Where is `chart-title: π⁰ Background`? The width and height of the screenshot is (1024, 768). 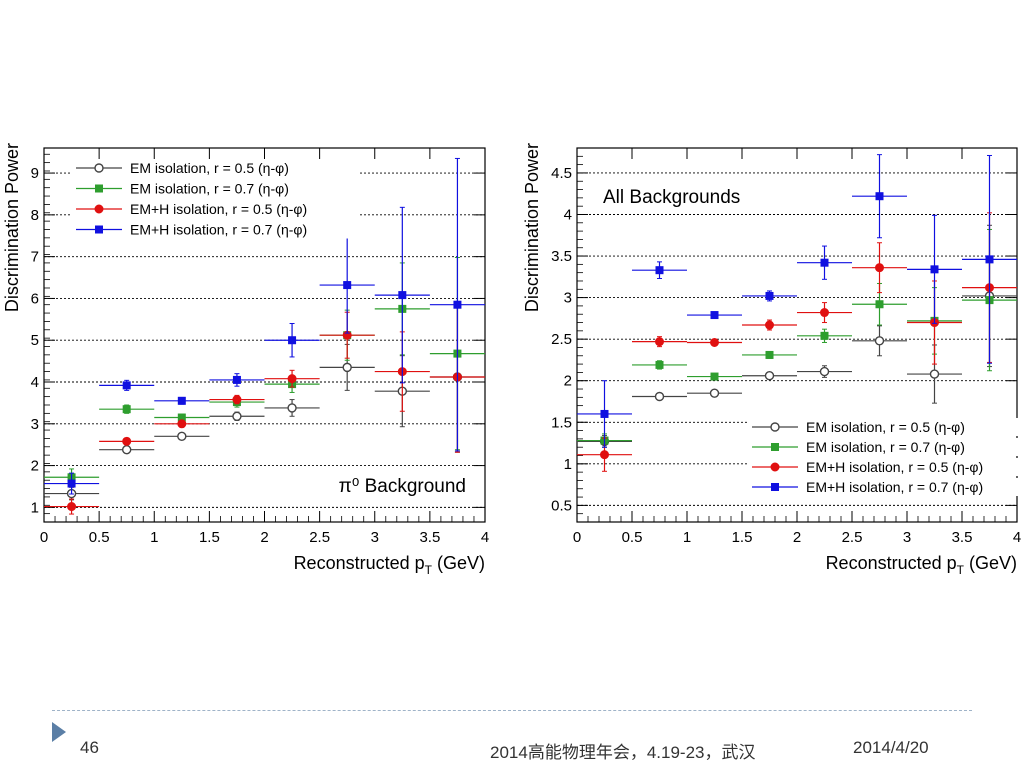
chart-title: π⁰ Background is located at coordinates (402, 486).